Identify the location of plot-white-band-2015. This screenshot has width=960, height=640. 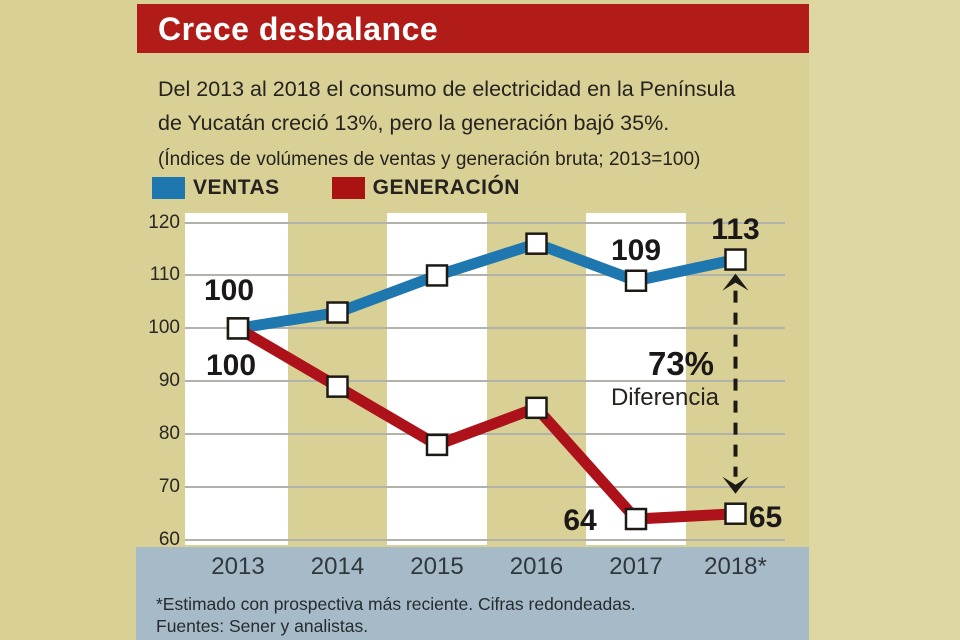
(437, 379).